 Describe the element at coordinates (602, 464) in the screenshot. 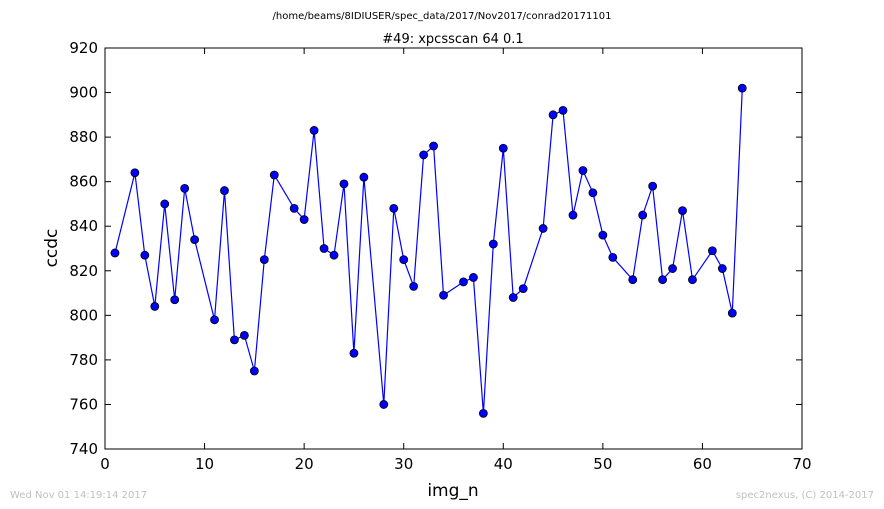

I see `x-tick-label: 50` at that location.